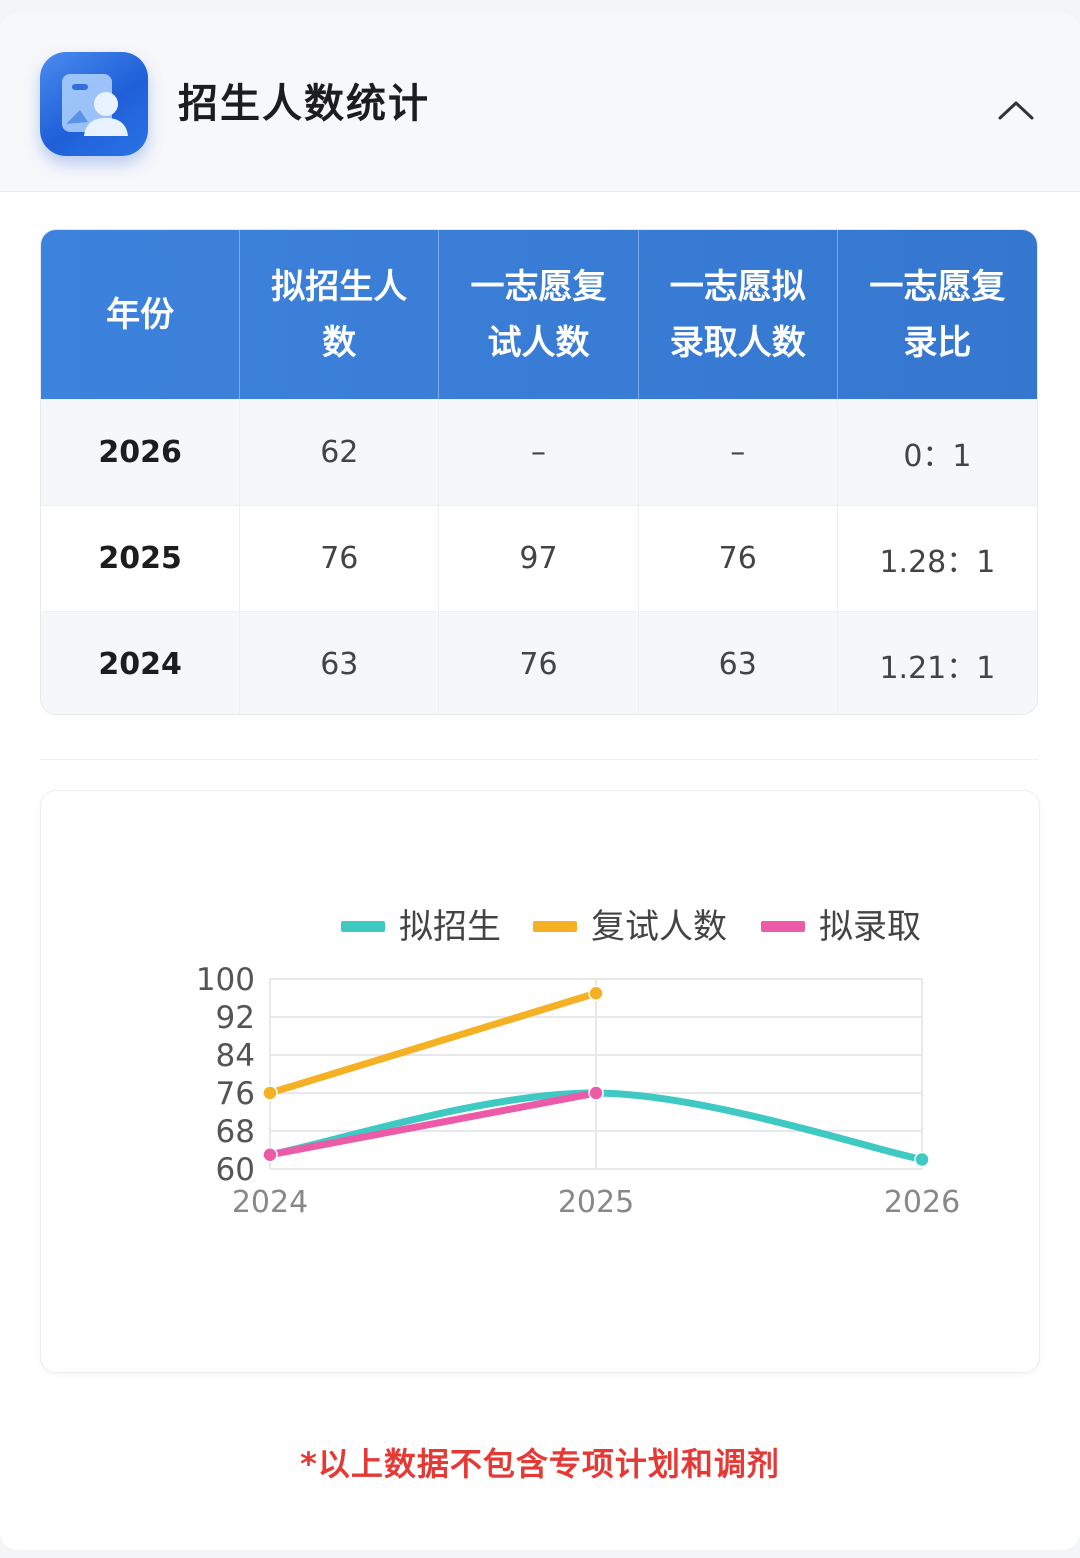  Describe the element at coordinates (937, 562) in the screenshot. I see `cell-ratio: 1.28：1` at that location.